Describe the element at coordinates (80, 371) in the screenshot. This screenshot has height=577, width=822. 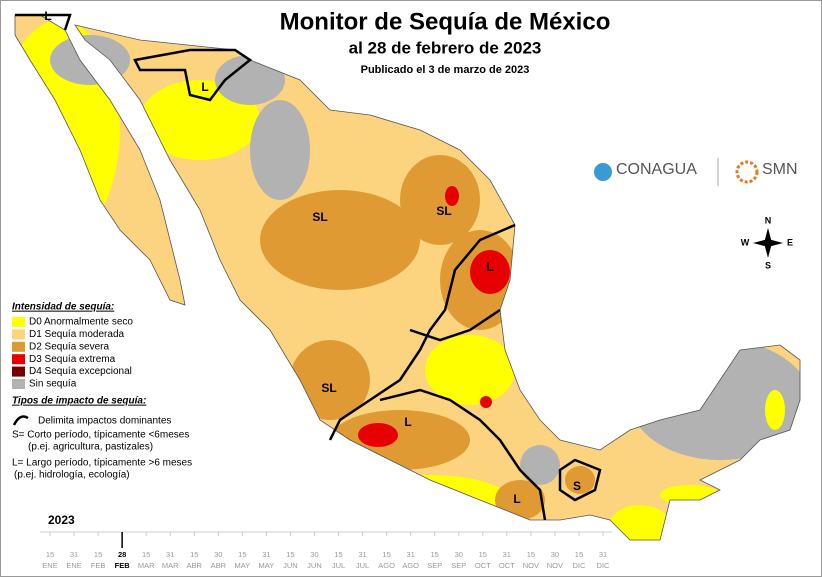
I see `legend-label: D4 Sequía excepcional` at that location.